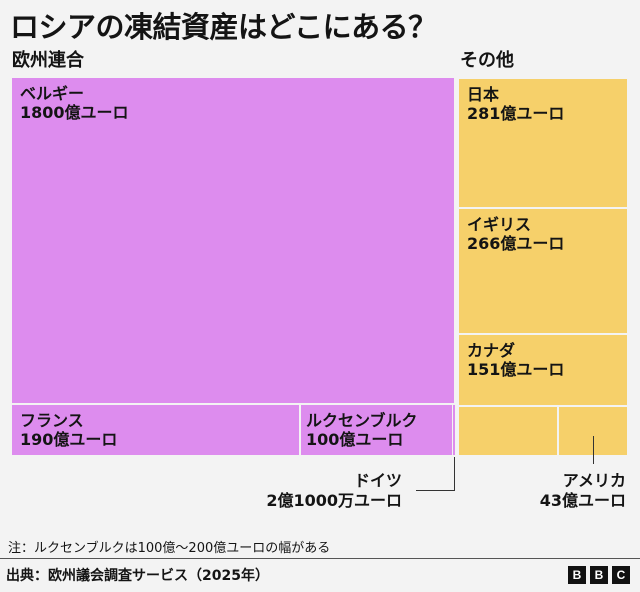 The width and height of the screenshot is (640, 592). What do you see at coordinates (499, 224) in the screenshot?
I see `uk-name: イギリス` at bounding box center [499, 224].